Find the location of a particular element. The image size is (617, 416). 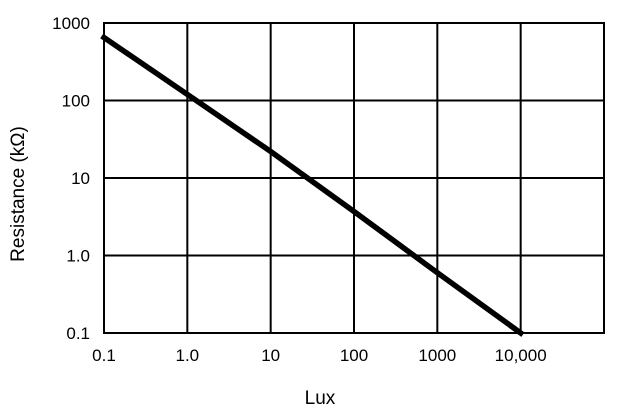

y-tick-label-2: 10 is located at coordinates (80, 178).